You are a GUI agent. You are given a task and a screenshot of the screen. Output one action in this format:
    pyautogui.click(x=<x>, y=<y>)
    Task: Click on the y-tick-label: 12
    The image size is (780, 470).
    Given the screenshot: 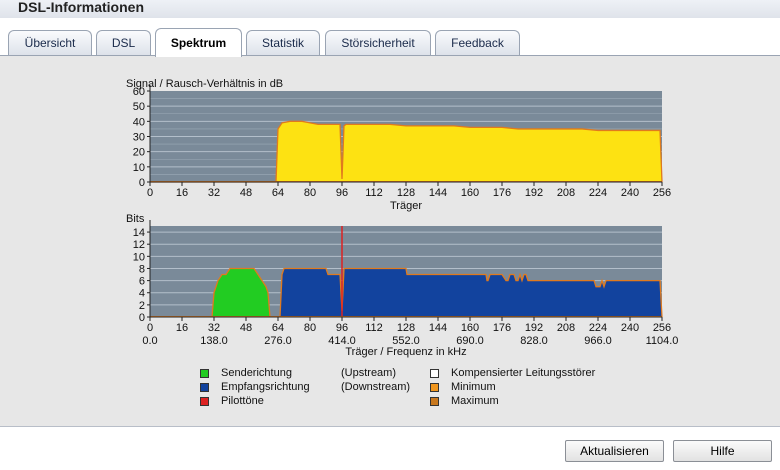 What is the action you would take?
    pyautogui.click(x=139, y=245)
    